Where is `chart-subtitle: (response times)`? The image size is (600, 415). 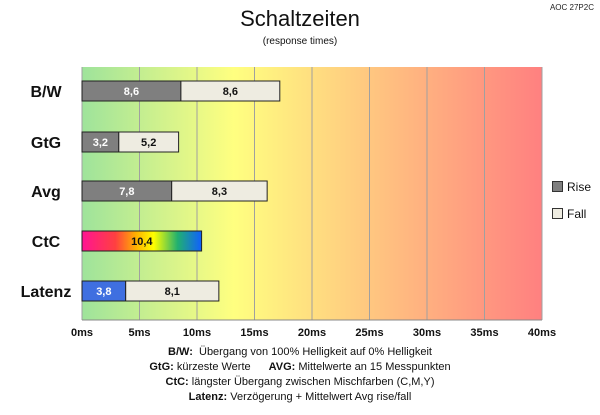
chart-subtitle: (response times) is located at coordinates (300, 41).